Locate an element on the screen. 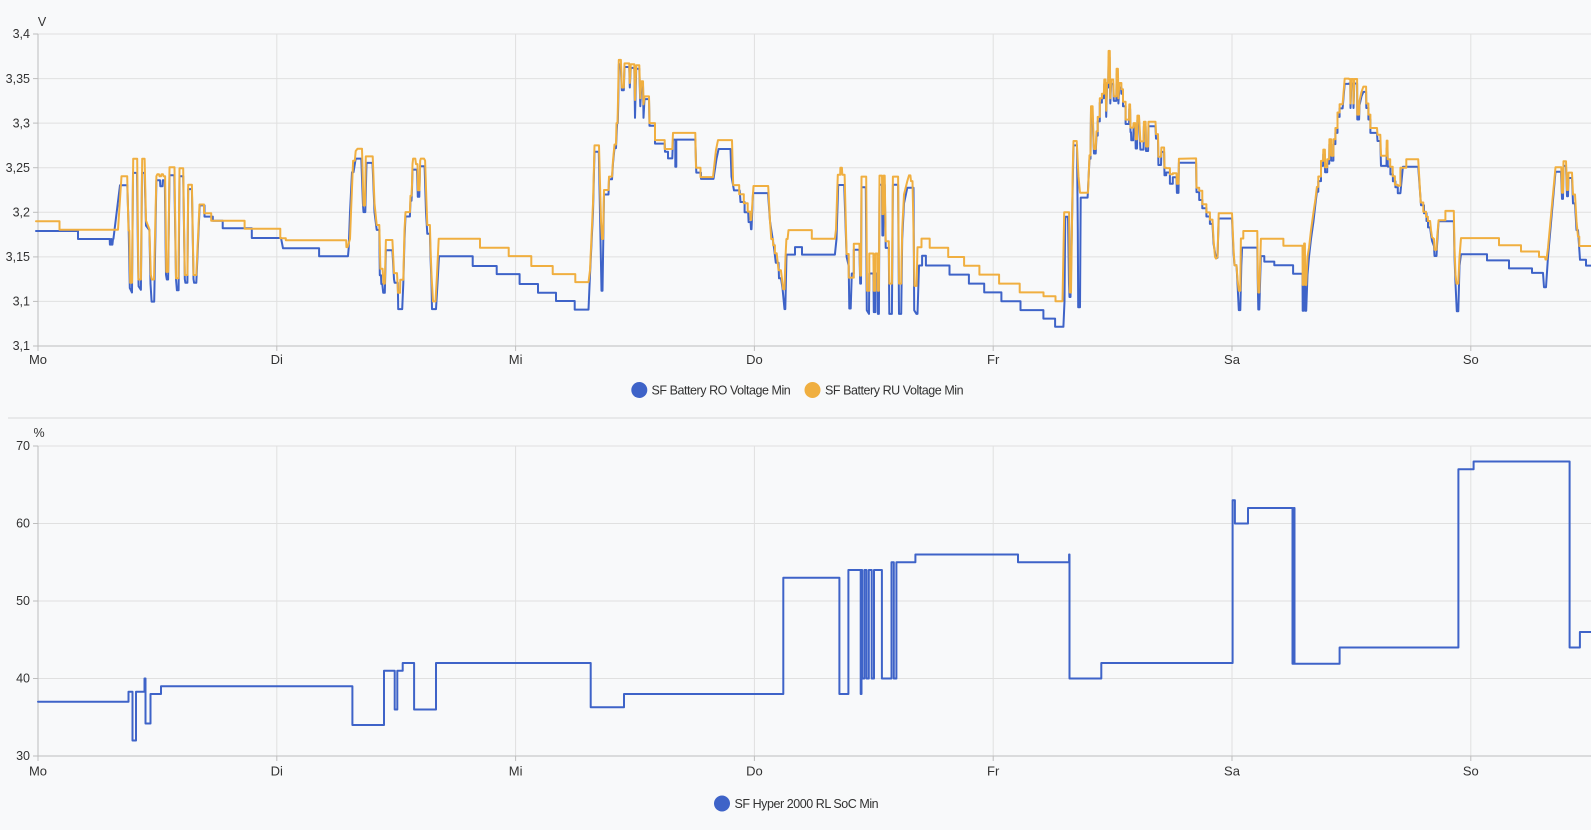 This screenshot has width=1591, height=830. svg-text: SF Battery RO Voltage Min is located at coordinates (721, 391).